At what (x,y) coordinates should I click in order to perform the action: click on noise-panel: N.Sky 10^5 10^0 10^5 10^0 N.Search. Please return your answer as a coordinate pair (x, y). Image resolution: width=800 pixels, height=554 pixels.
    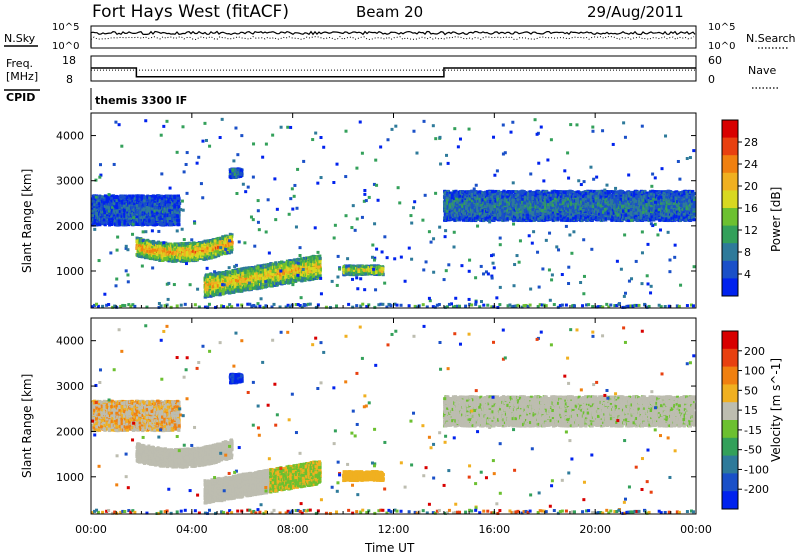
    Looking at the image, I should click on (400, 37).